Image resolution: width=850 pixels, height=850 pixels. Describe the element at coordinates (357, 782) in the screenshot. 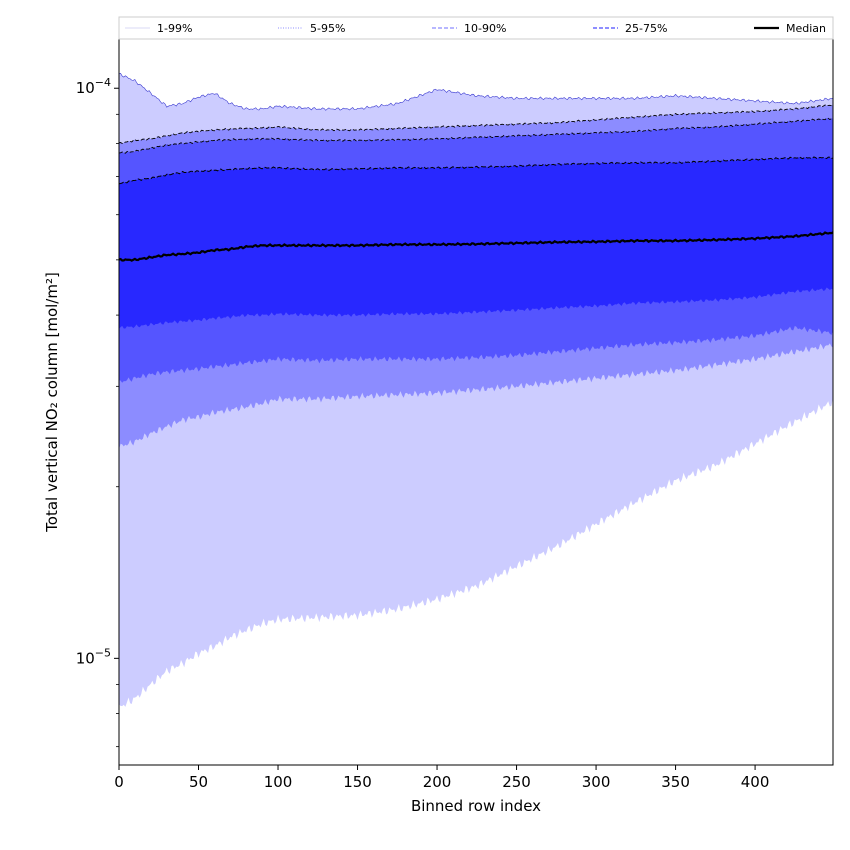

I see `x-tick-label: 150` at that location.